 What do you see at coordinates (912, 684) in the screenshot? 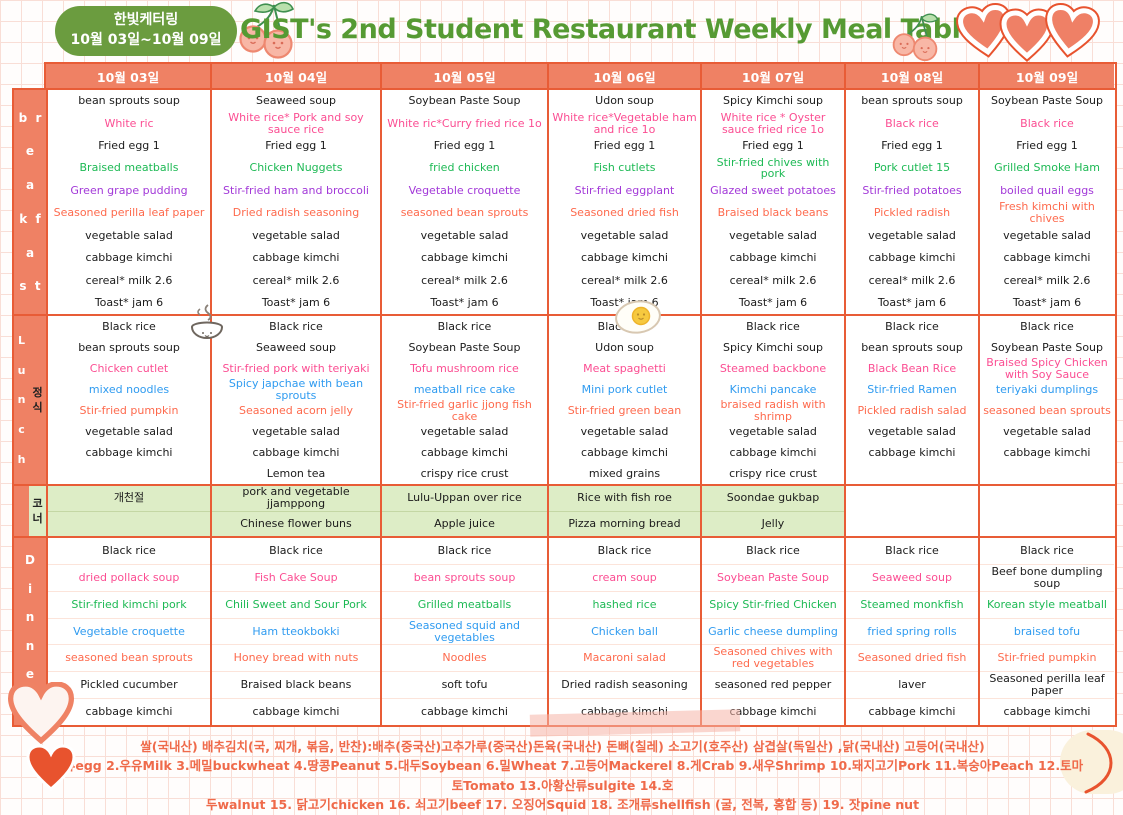
I see `meal-item: laver` at bounding box center [912, 684].